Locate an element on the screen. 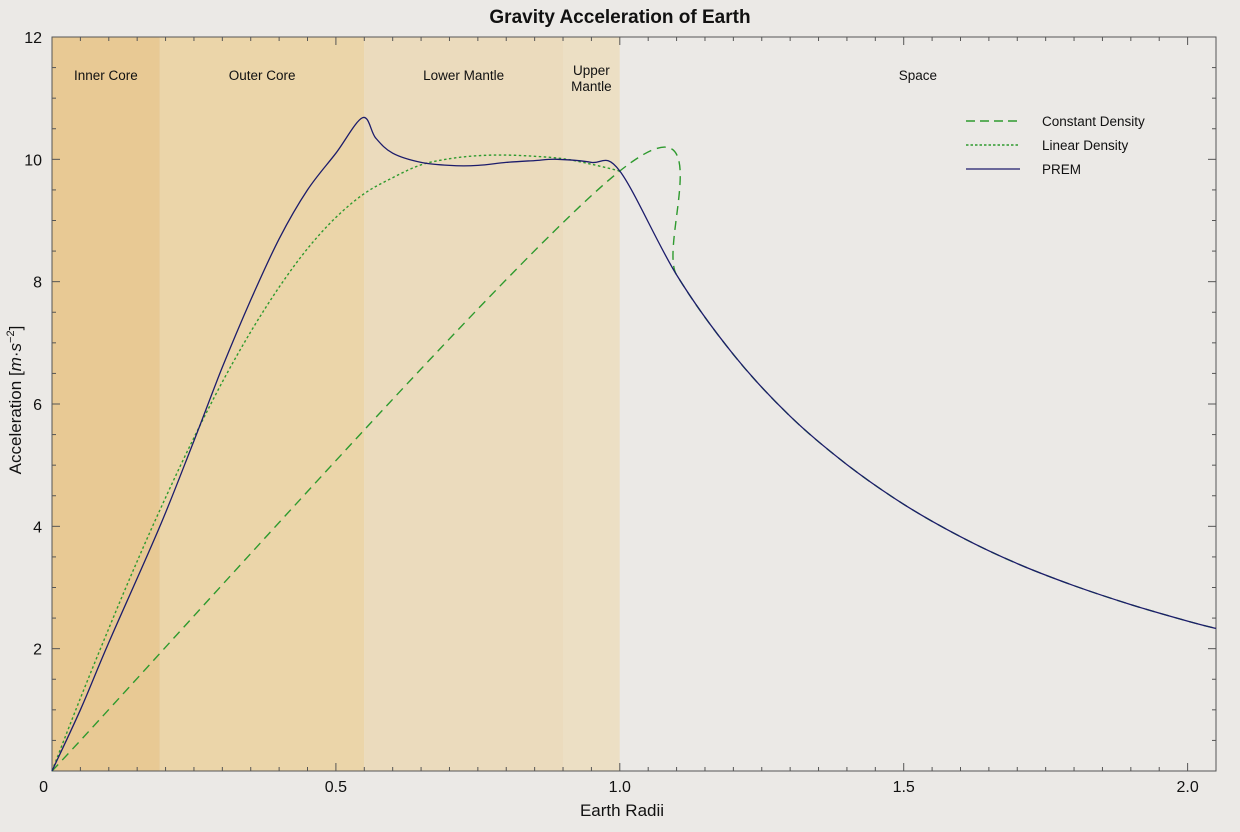 The image size is (1240, 832). x-tick-label: 1.0 is located at coordinates (620, 787).